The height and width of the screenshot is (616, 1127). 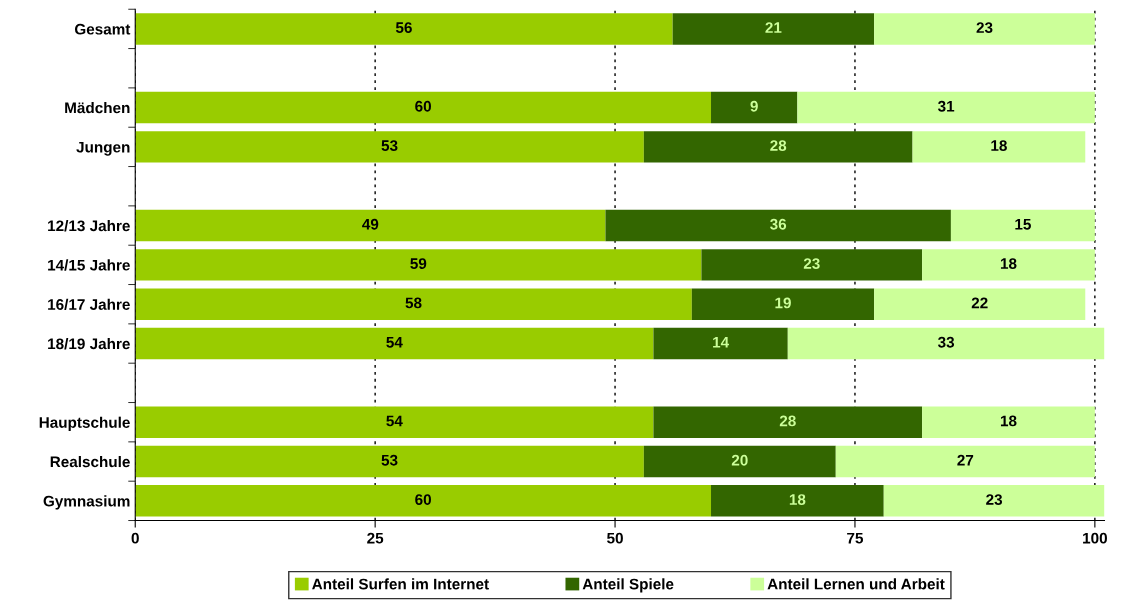 What do you see at coordinates (102, 29) in the screenshot?
I see `y-tick-label: Gesamt` at bounding box center [102, 29].